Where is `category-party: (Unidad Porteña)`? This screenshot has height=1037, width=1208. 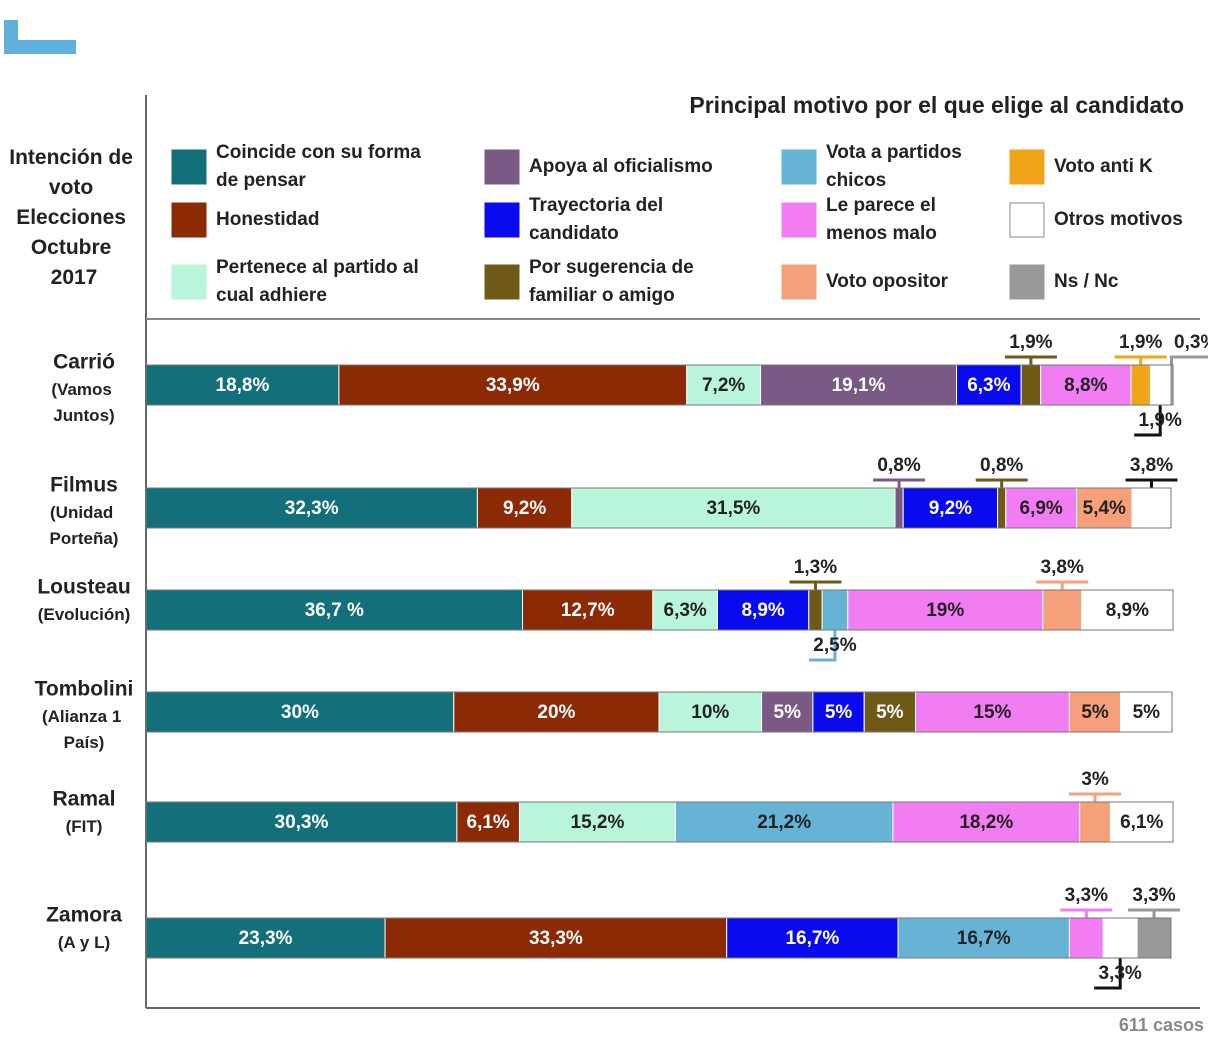
category-party: (Unidad Porteña) is located at coordinates (84, 525).